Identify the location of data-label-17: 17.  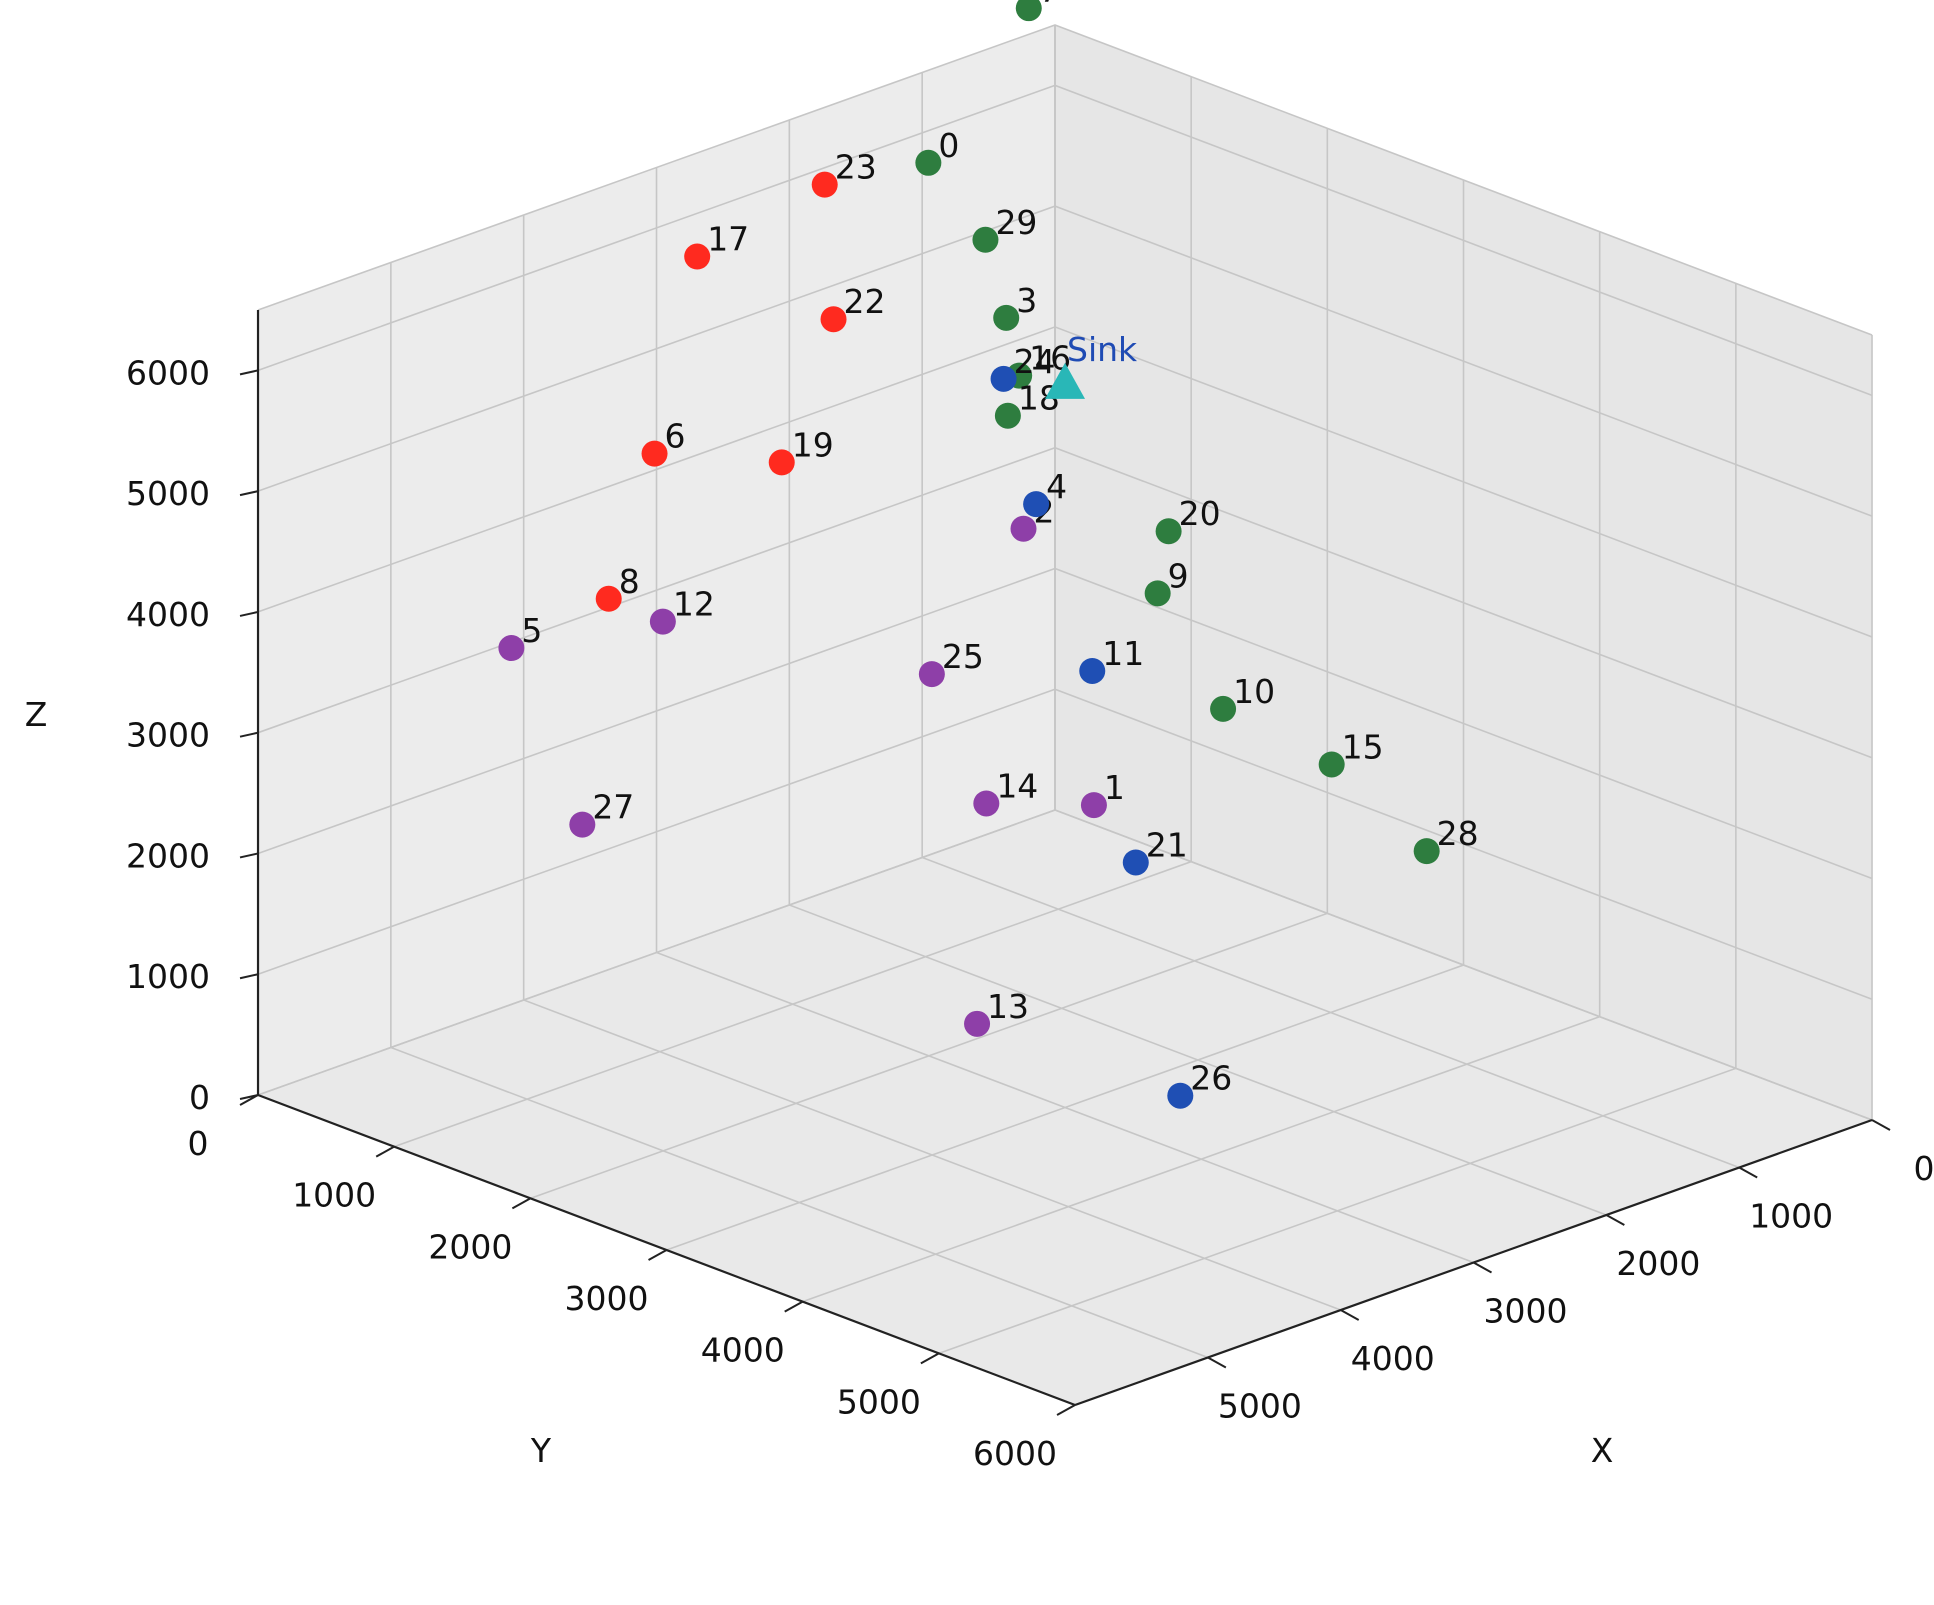
(728, 239).